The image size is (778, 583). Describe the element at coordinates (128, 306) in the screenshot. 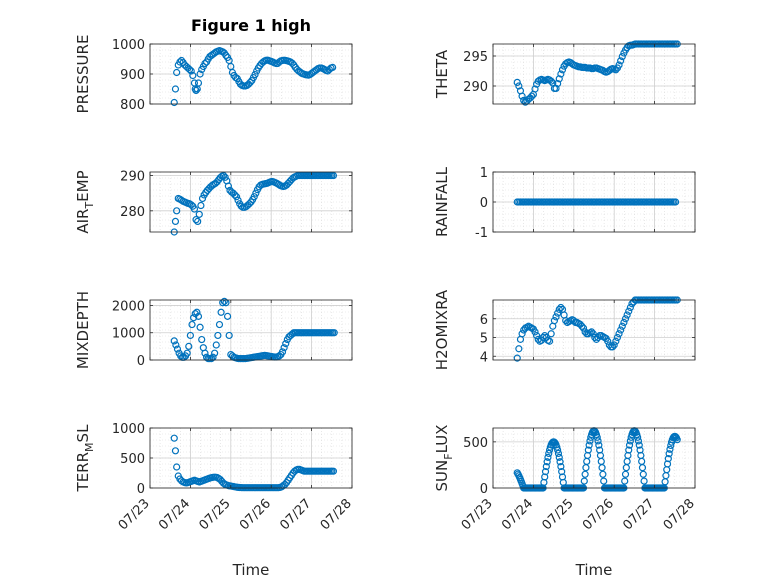

I see `y-tick-label: 2000` at that location.